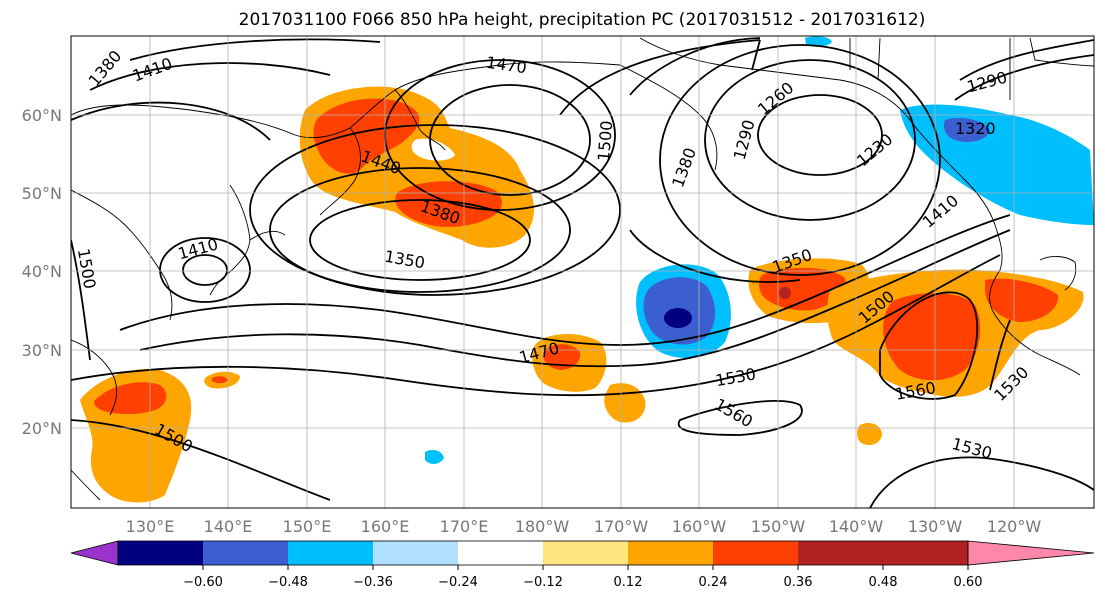  I want to click on lat-label: 60°N, so click(42, 115).